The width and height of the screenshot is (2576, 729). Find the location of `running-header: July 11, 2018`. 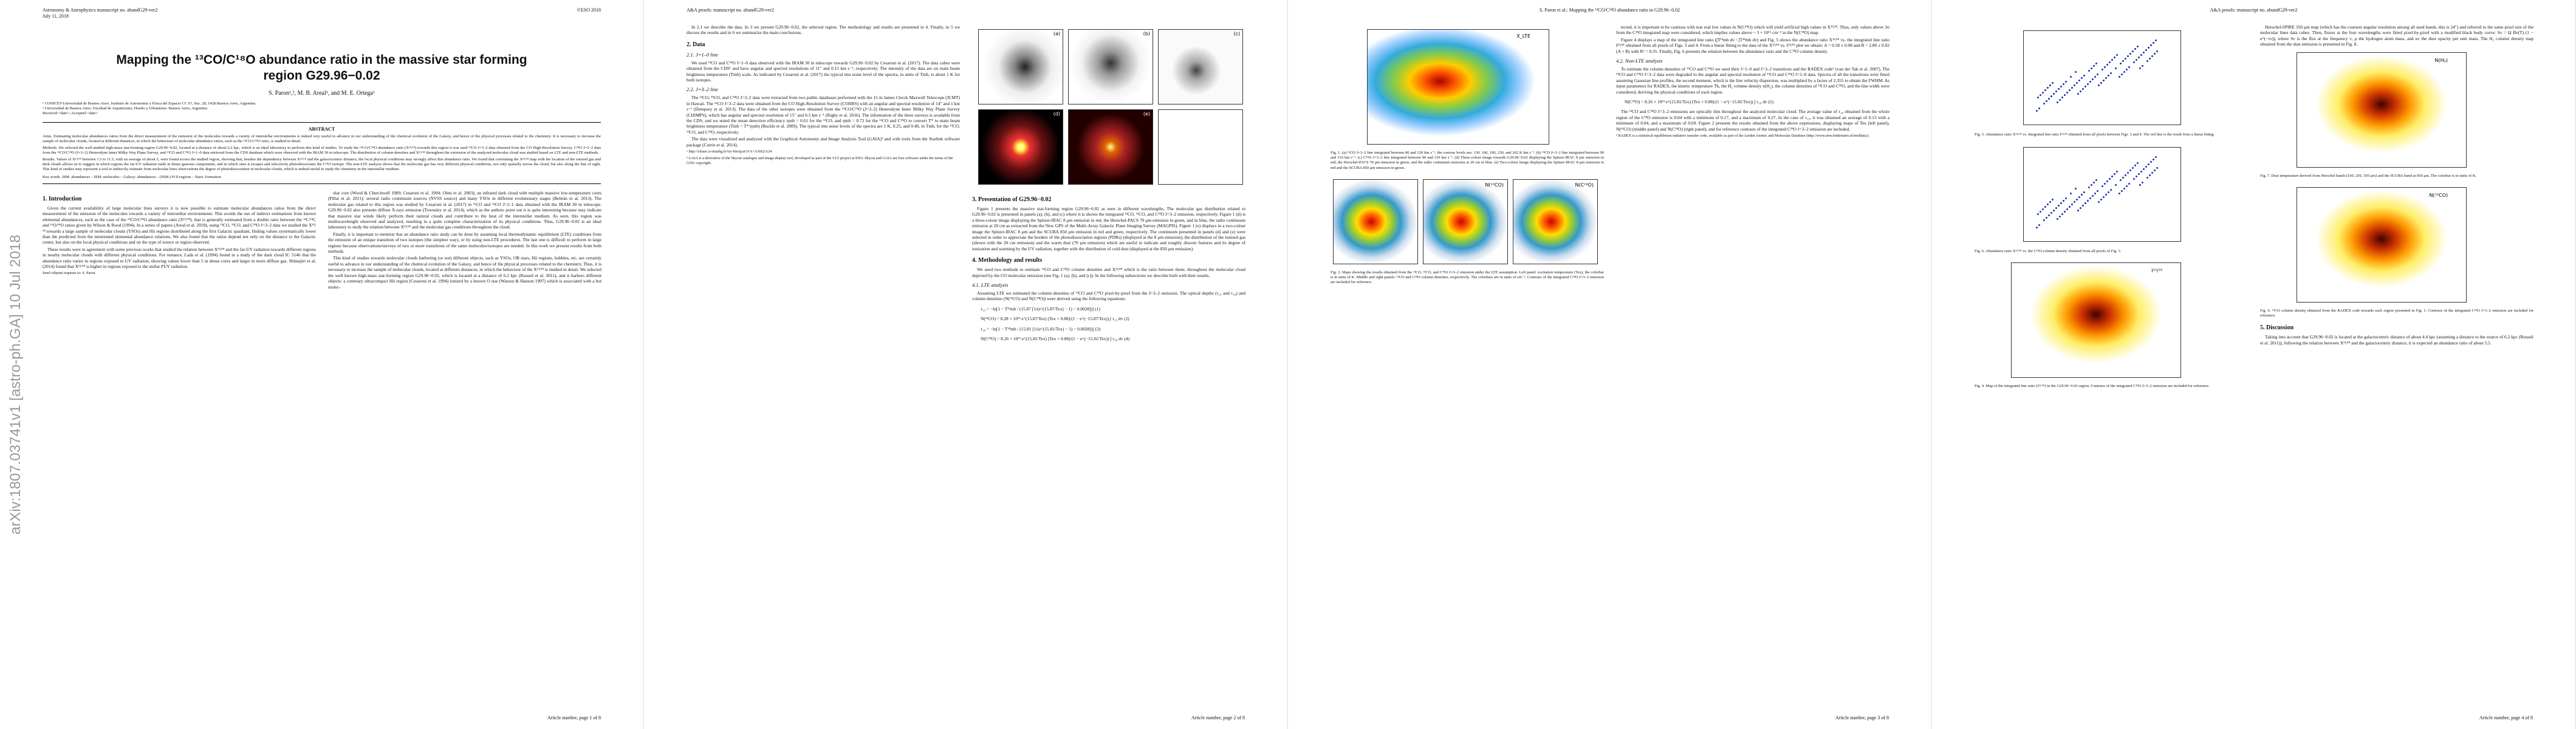

running-header: July 11, 2018 is located at coordinates (56, 16).